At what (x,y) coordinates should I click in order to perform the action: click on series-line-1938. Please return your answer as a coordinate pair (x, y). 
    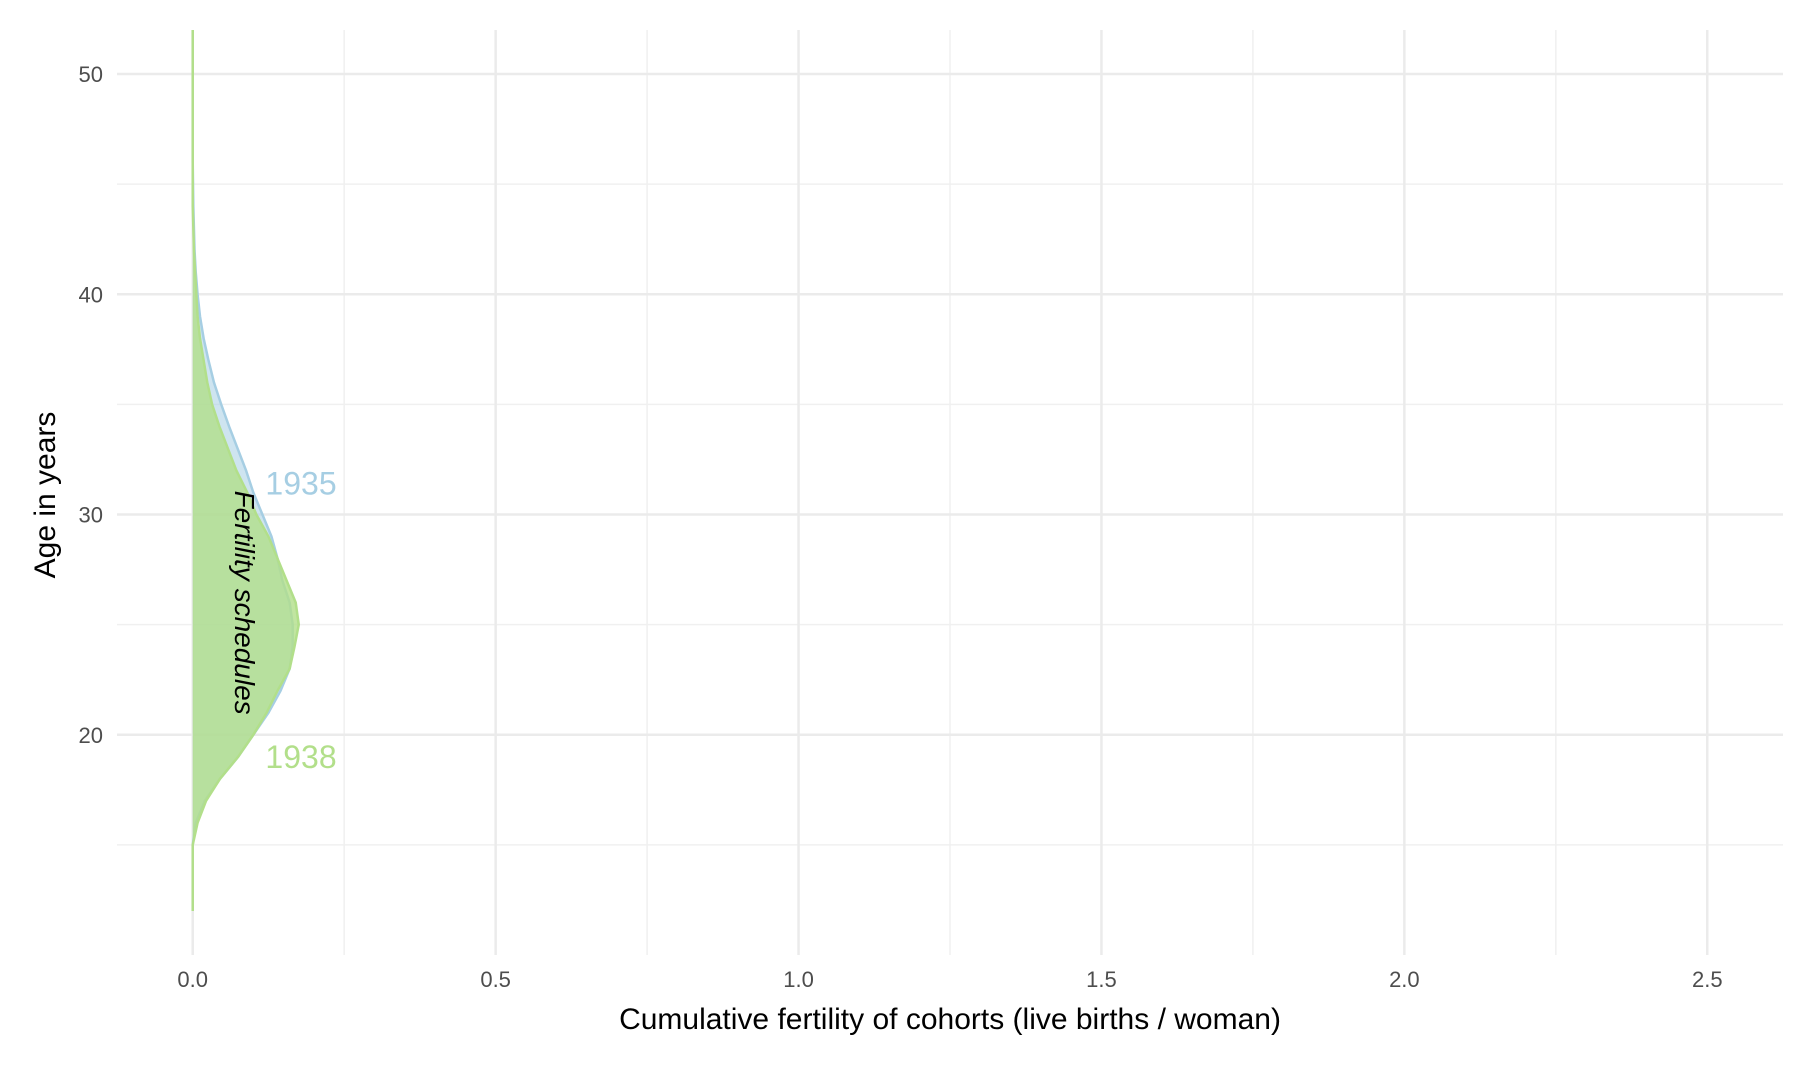
    Looking at the image, I should click on (246, 470).